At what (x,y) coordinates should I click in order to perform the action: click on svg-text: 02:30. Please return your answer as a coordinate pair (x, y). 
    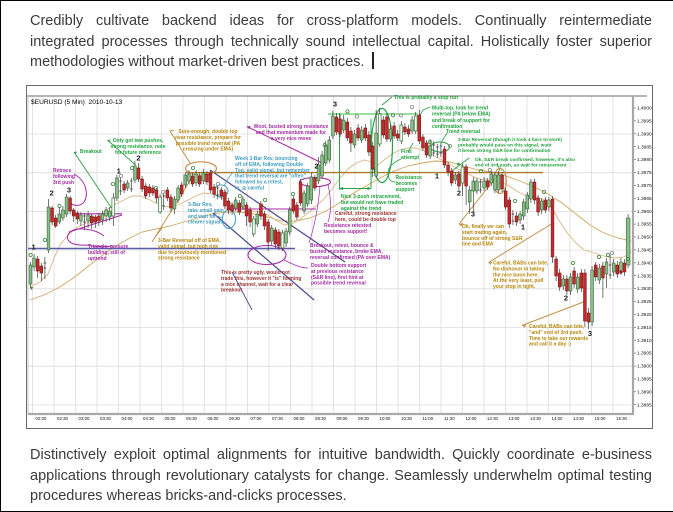
    Looking at the image, I should click on (63, 418).